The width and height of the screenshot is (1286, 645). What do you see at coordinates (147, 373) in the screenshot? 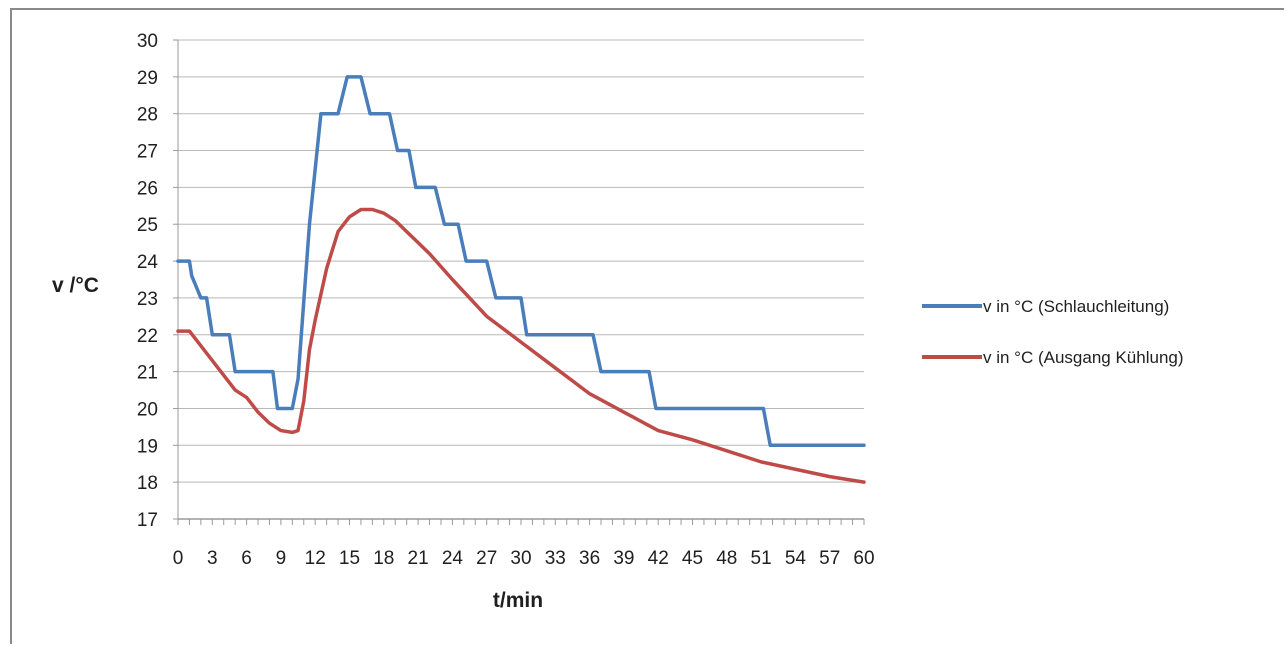
I see `y-tick-label: 21` at bounding box center [147, 373].